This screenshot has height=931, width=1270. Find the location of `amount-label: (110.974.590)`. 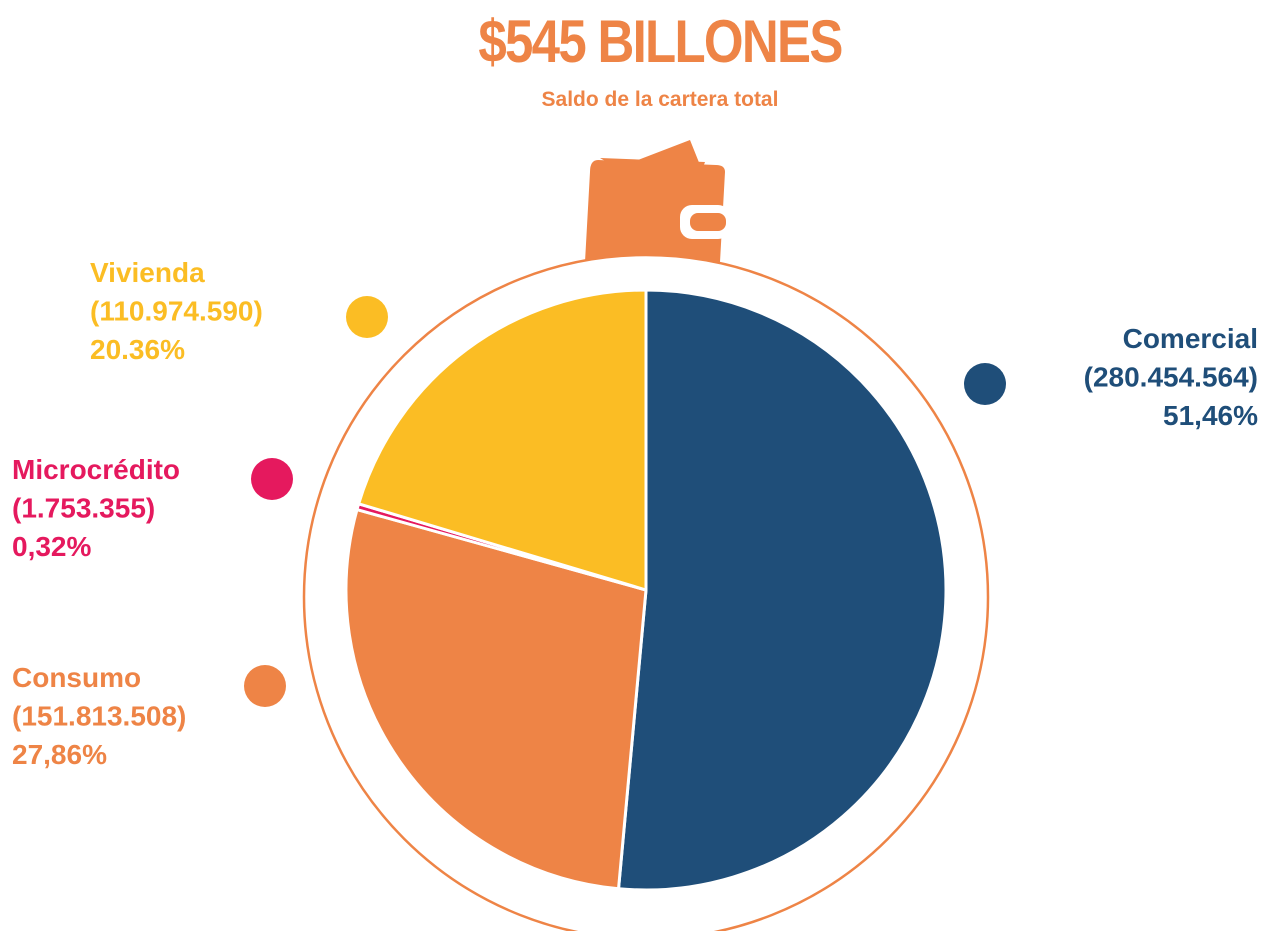

amount-label: (110.974.590) is located at coordinates (176, 311).